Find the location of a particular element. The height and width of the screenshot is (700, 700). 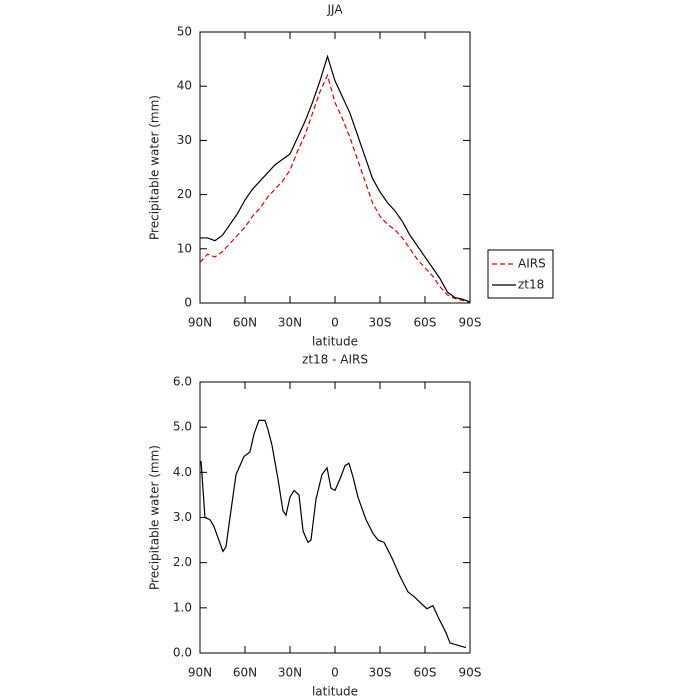

y-tick-label: 4.0 is located at coordinates (182, 472).